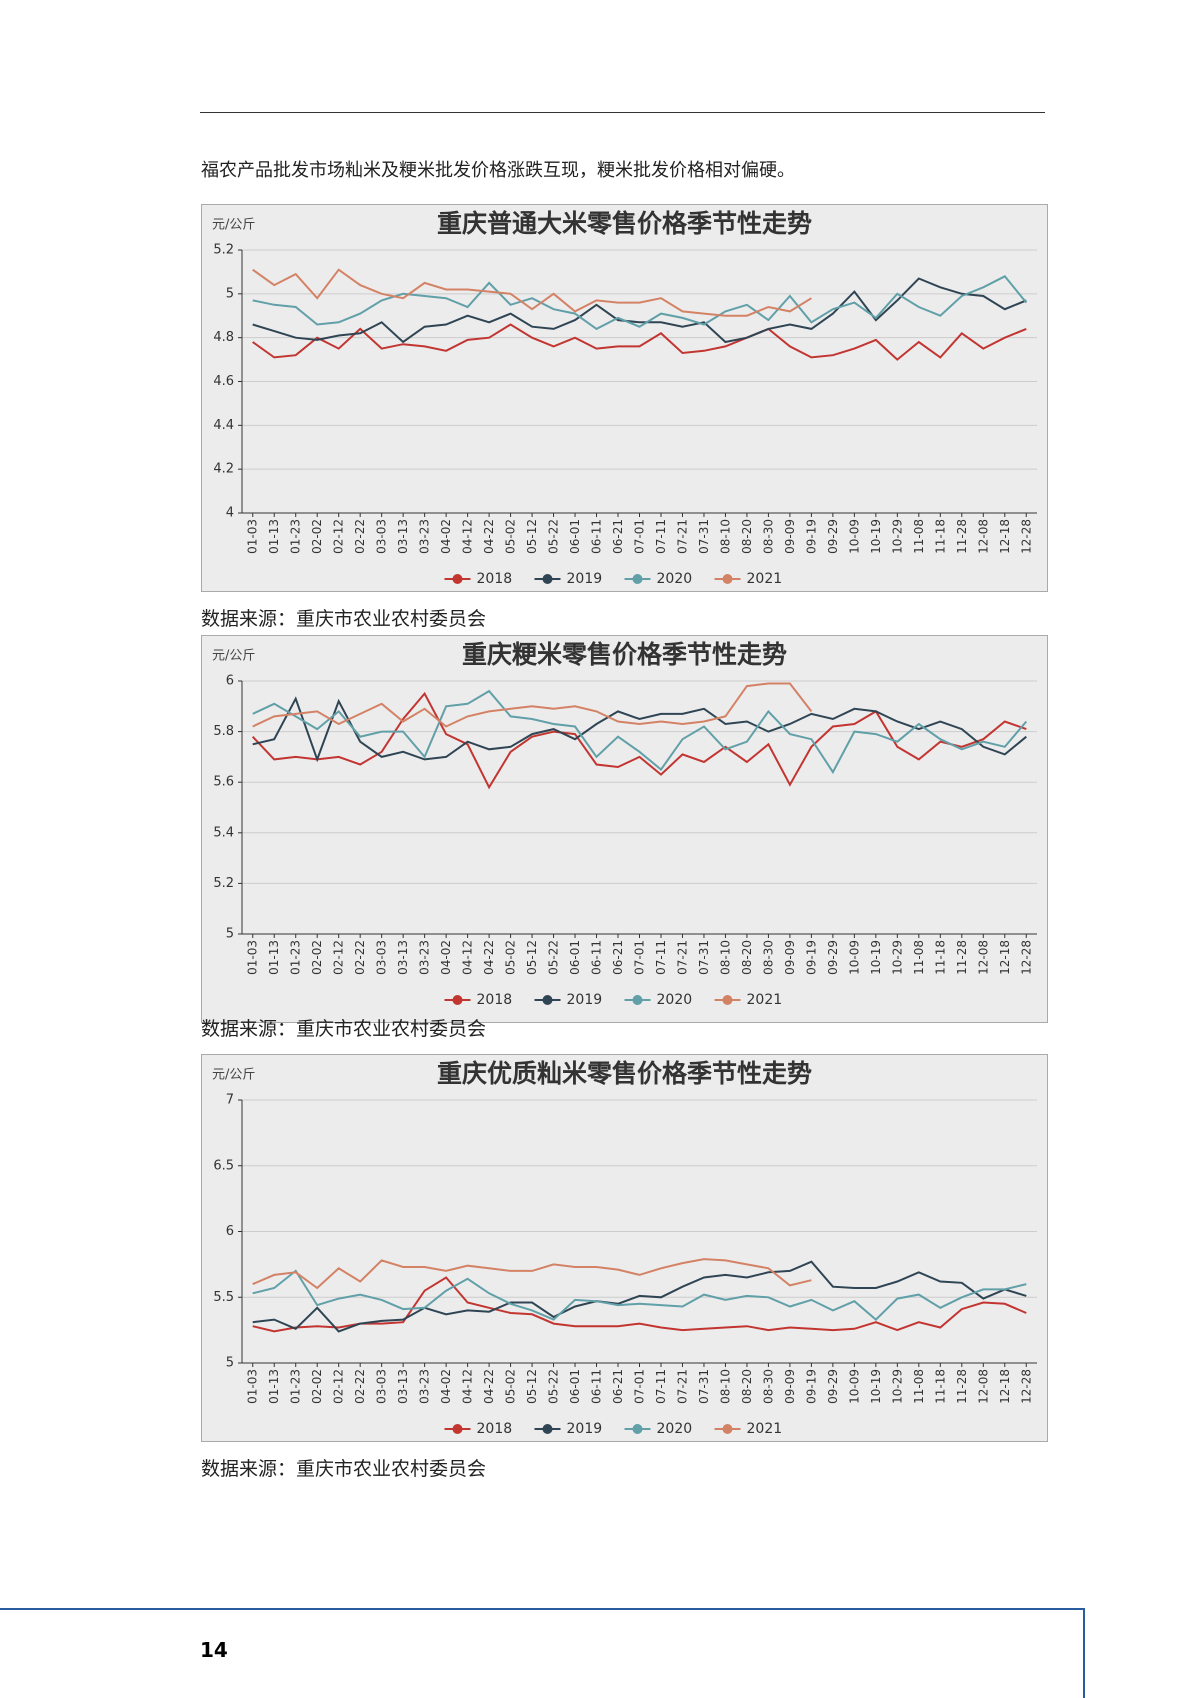  What do you see at coordinates (854, 957) in the screenshot?
I see `x-tick-label: 10-09` at bounding box center [854, 957].